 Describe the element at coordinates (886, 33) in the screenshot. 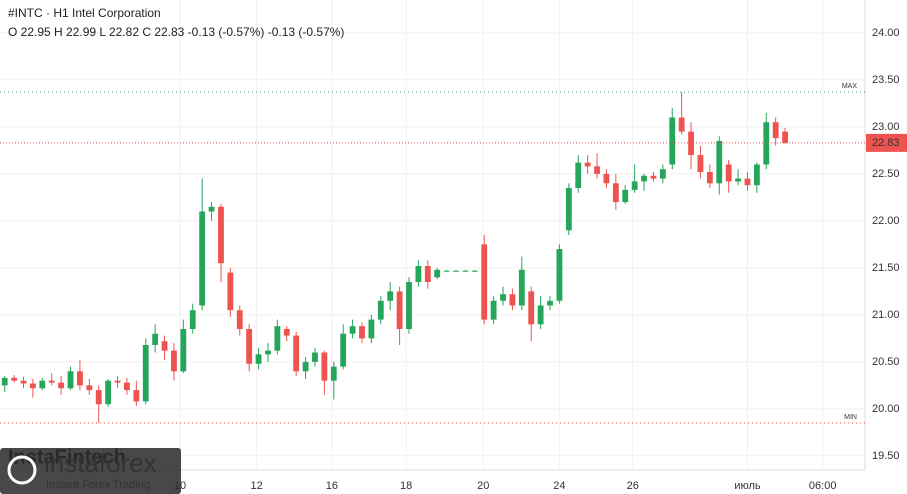

I see `y-tick-label: 24.00` at that location.